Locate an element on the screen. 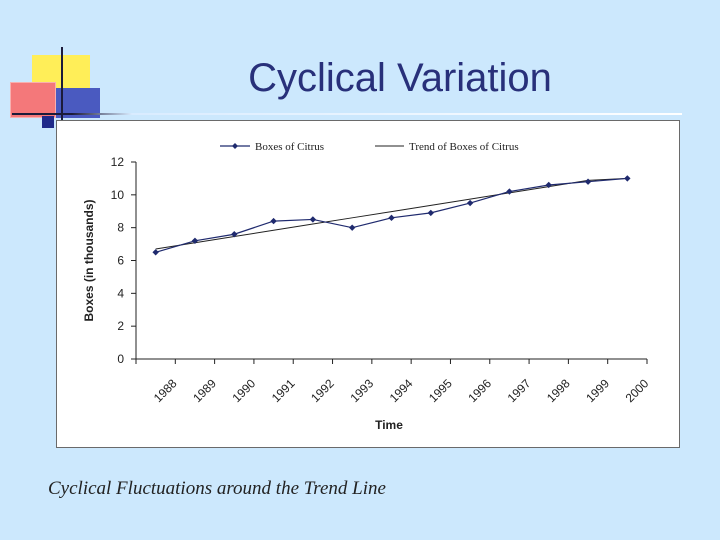 The width and height of the screenshot is (720, 540). y-tick-label: 0 is located at coordinates (120, 359).